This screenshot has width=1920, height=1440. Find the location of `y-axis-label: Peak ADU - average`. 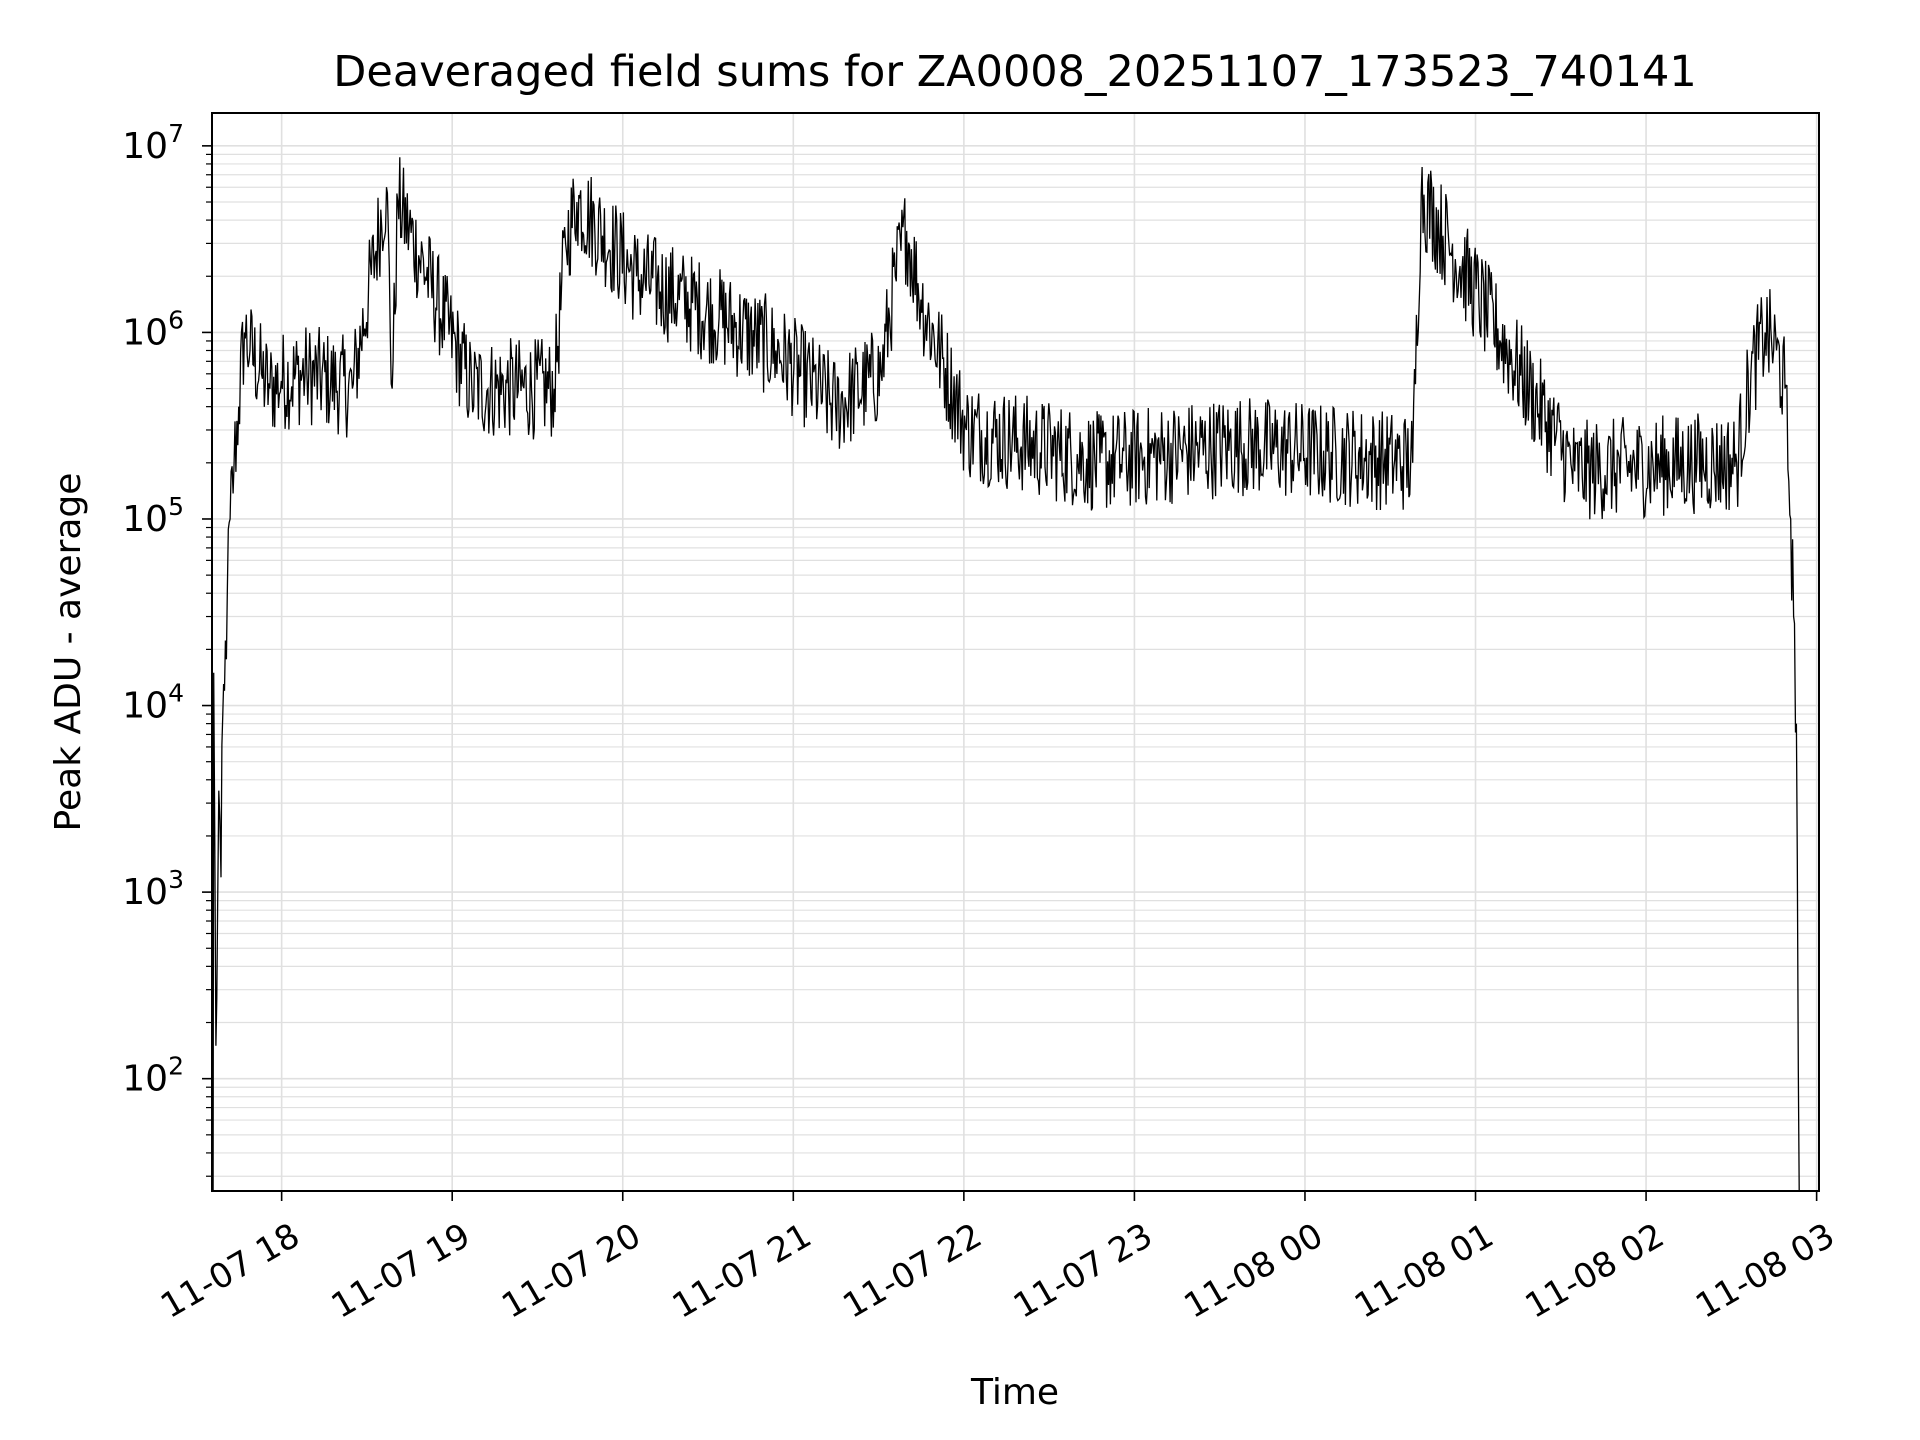

y-axis-label: Peak ADU - average is located at coordinates (68, 652).